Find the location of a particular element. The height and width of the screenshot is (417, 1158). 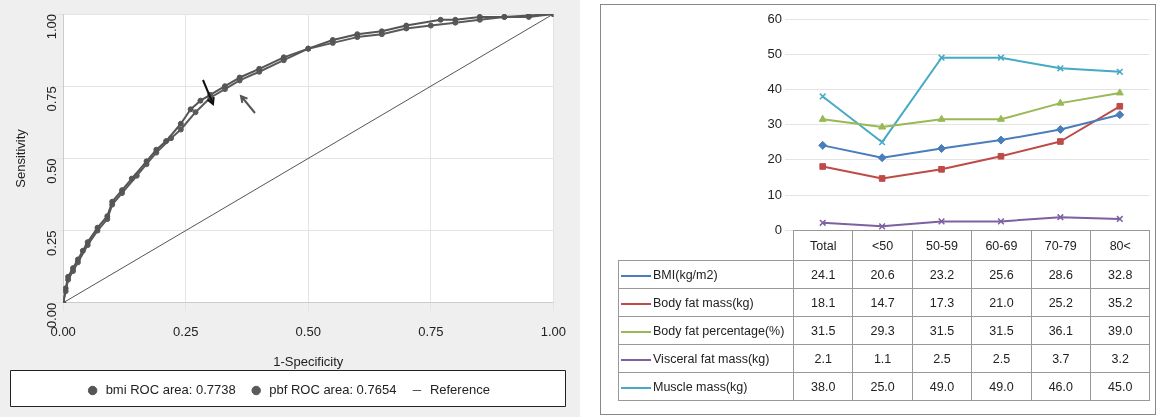

y-tick-label: 10 is located at coordinates (774, 194).